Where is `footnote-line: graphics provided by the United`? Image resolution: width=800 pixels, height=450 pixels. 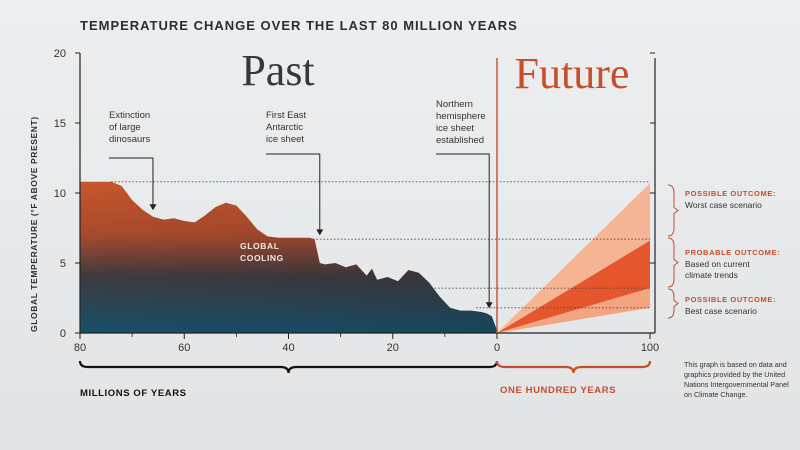 footnote-line: graphics provided by the United is located at coordinates (734, 374).